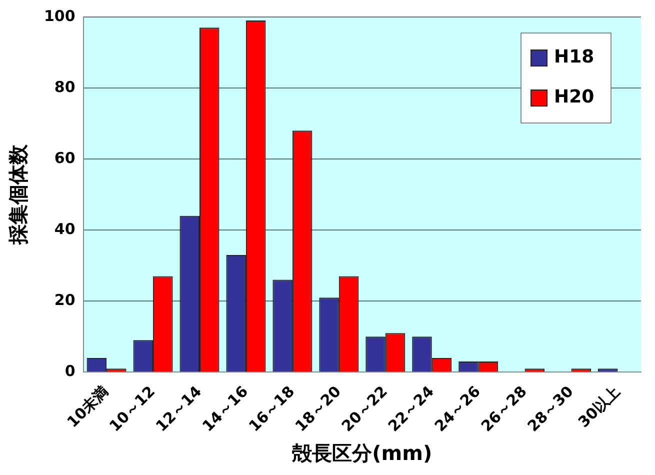 This screenshot has height=475, width=655. Describe the element at coordinates (574, 97) in the screenshot. I see `legend-label: H20` at that location.